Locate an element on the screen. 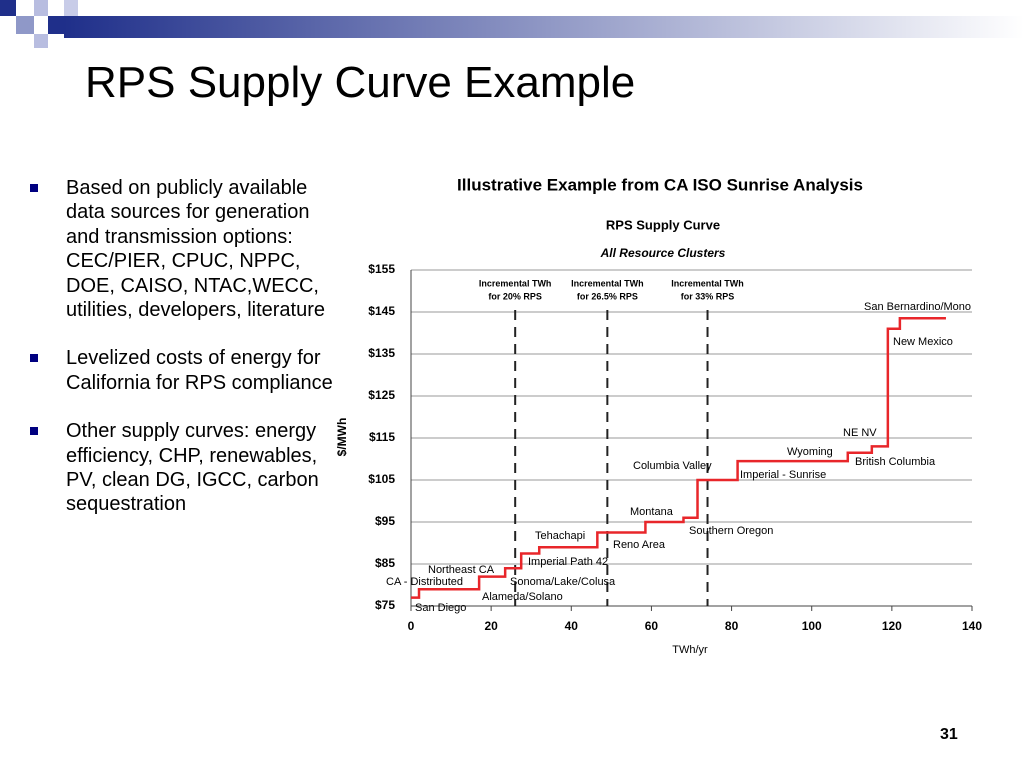  annotation: Northeast CA is located at coordinates (461, 570).